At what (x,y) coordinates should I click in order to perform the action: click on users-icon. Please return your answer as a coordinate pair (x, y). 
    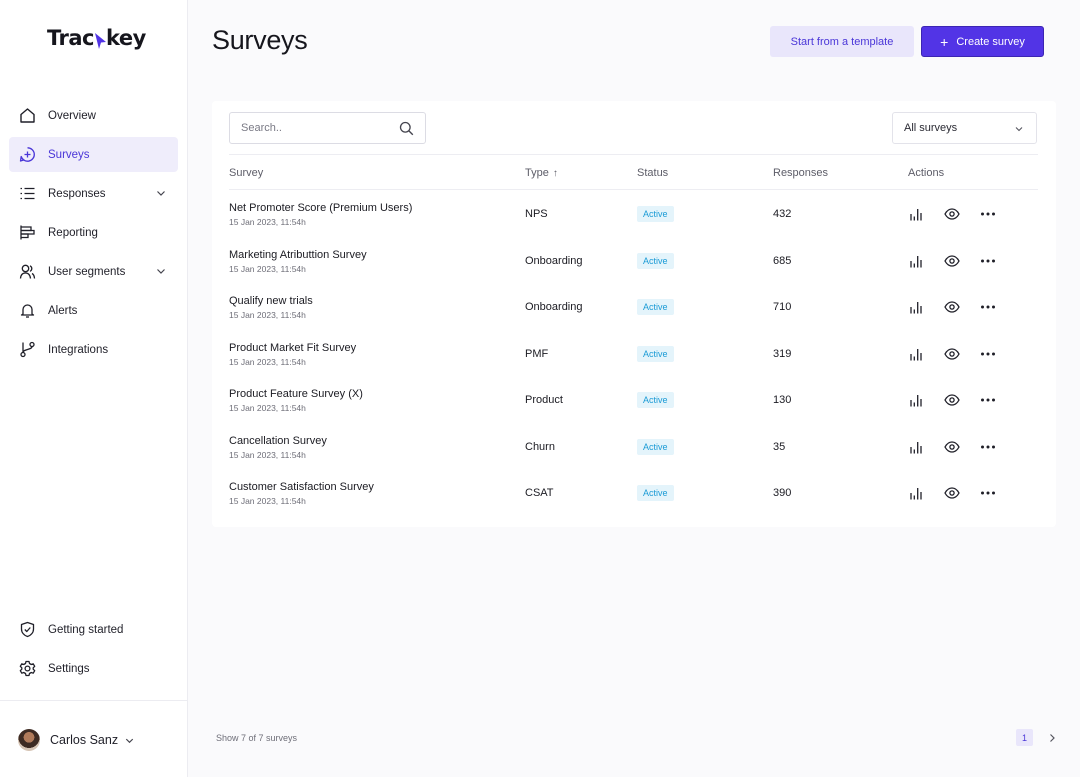
    Looking at the image, I should click on (27, 272).